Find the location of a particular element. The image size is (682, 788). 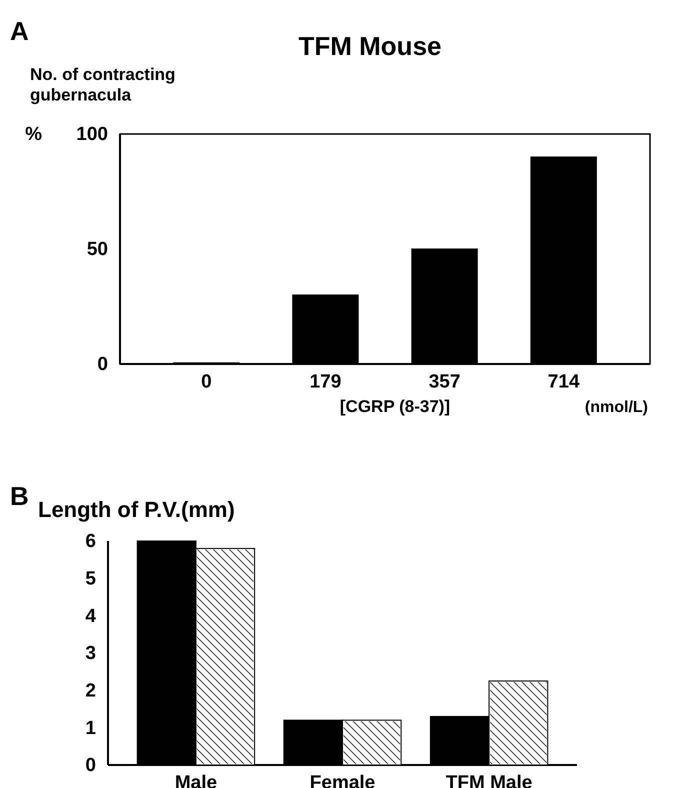

x-tick-label: 0 is located at coordinates (206, 381).